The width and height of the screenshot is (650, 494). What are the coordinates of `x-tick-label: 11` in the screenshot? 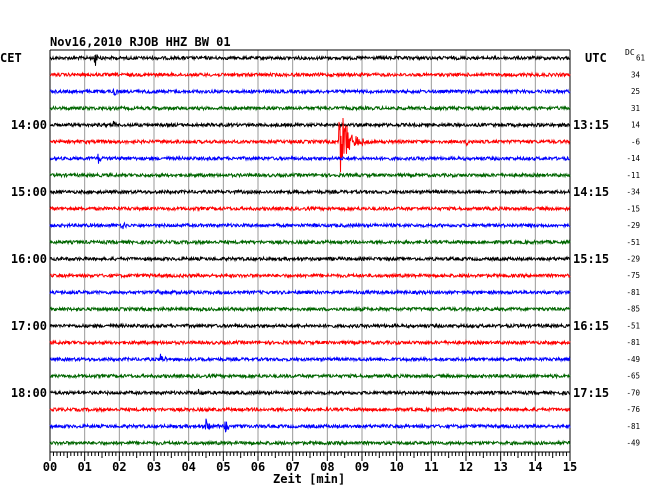 It's located at (431, 467).